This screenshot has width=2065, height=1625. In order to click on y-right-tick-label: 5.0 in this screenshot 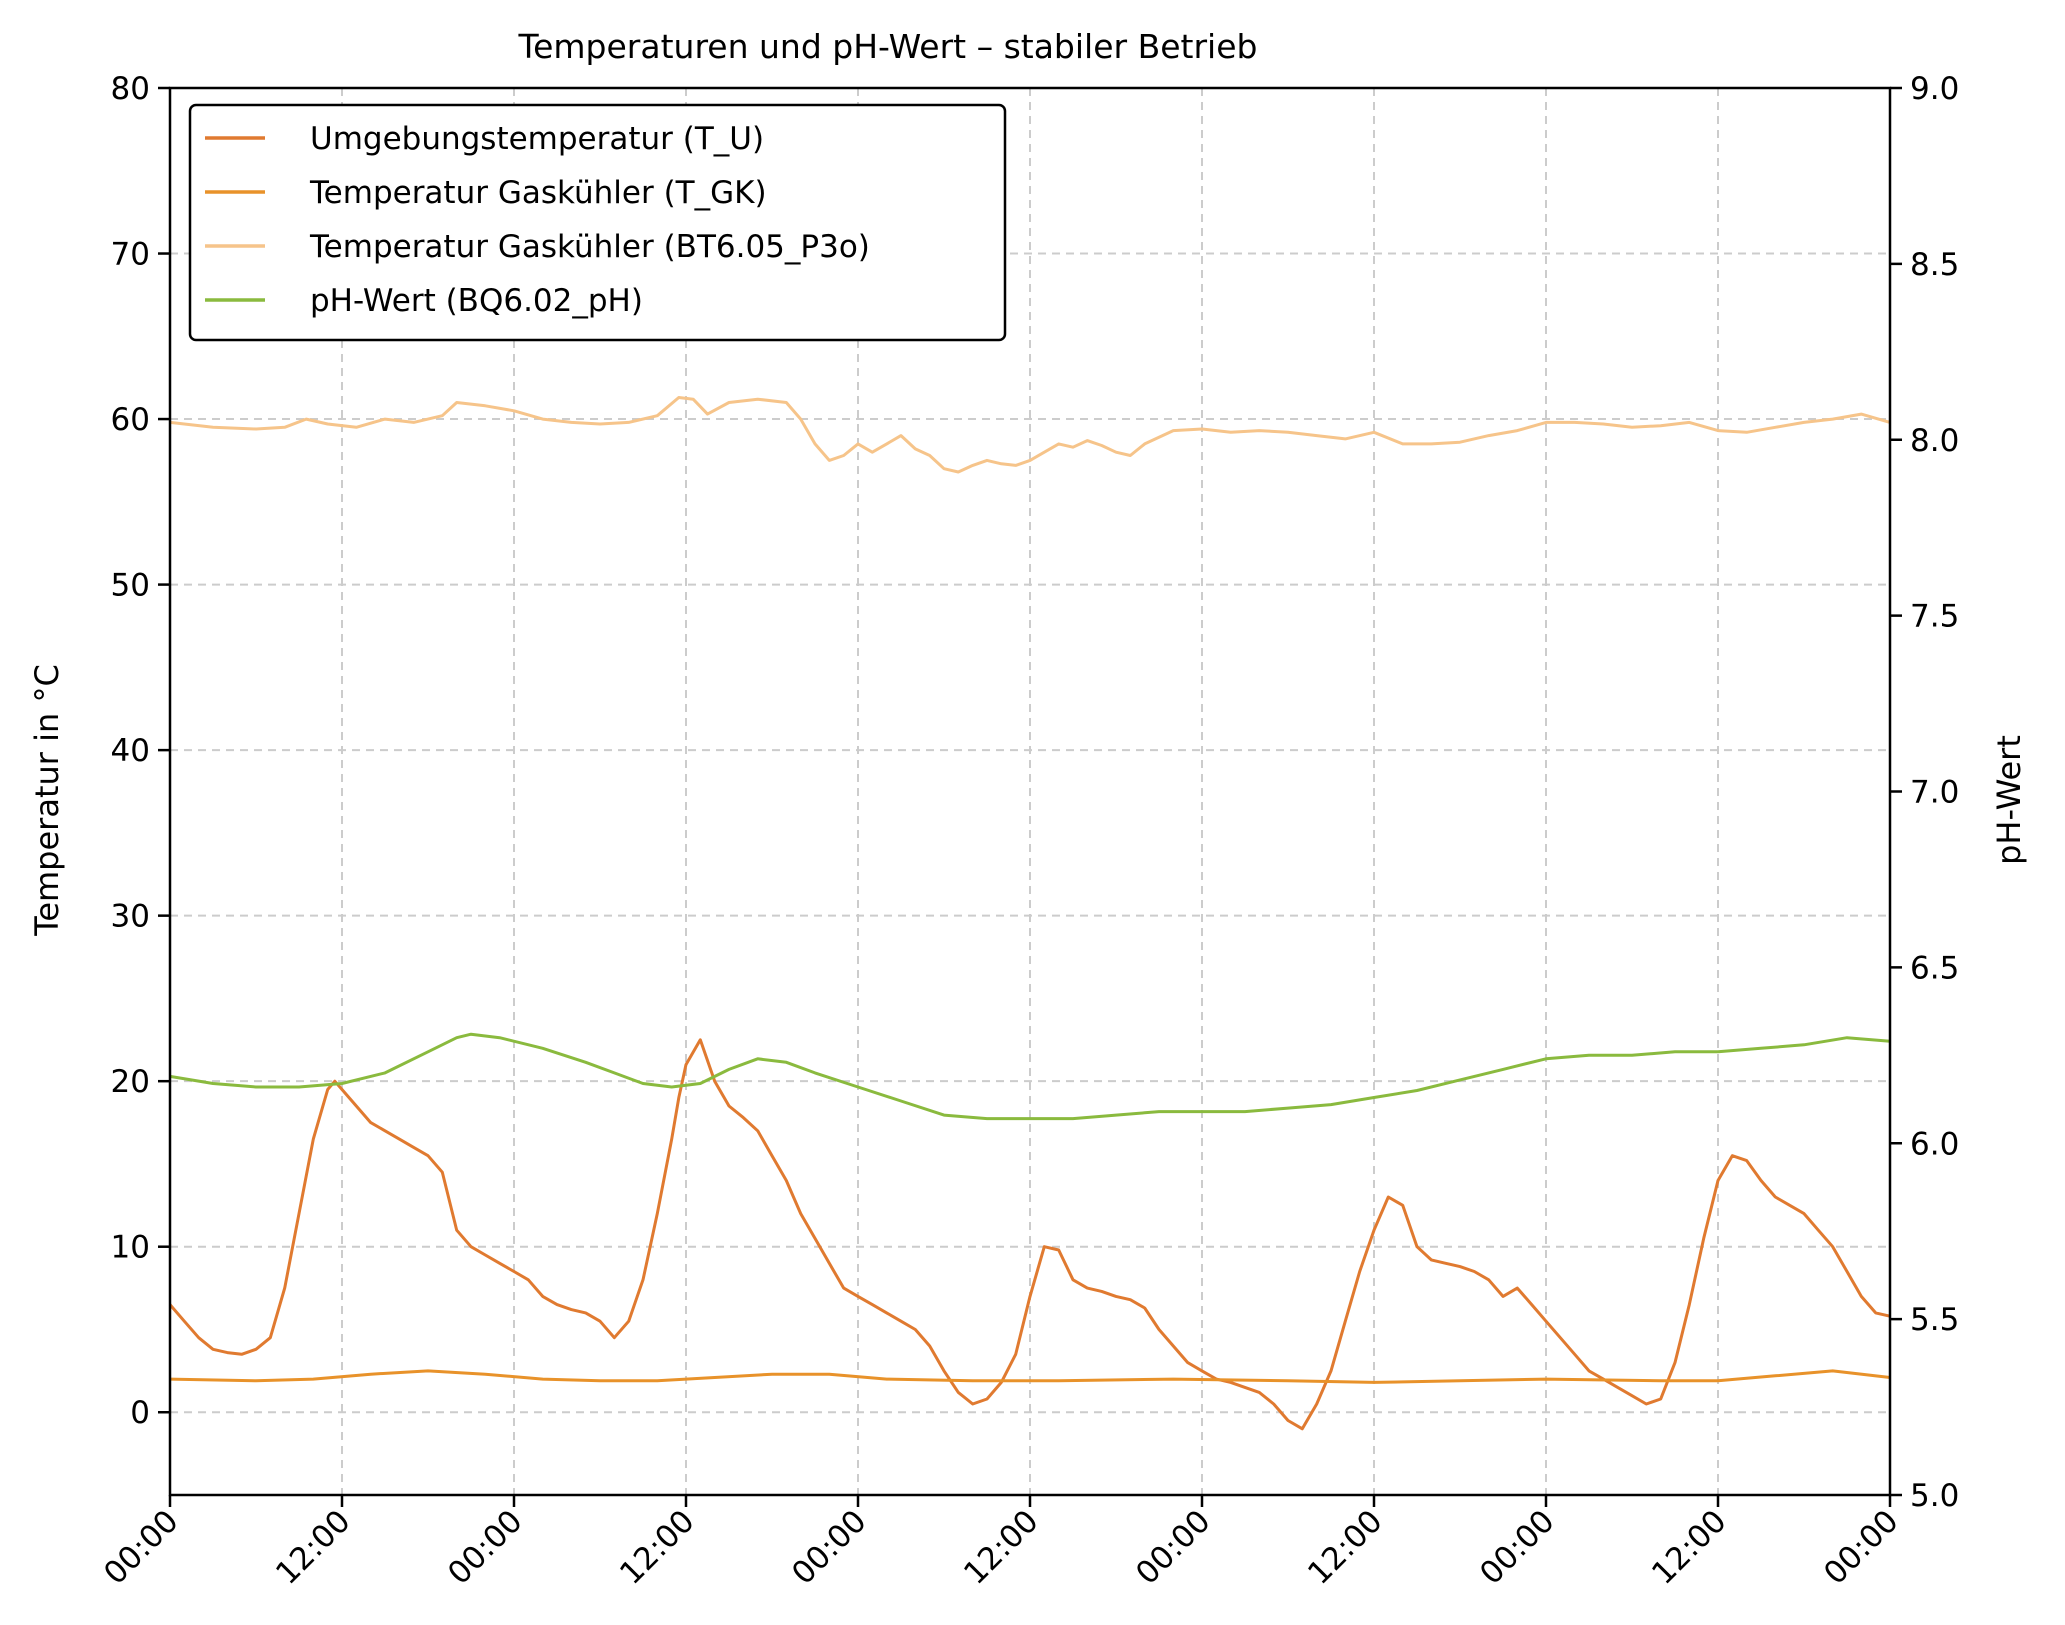, I will do `click(1934, 1496)`.